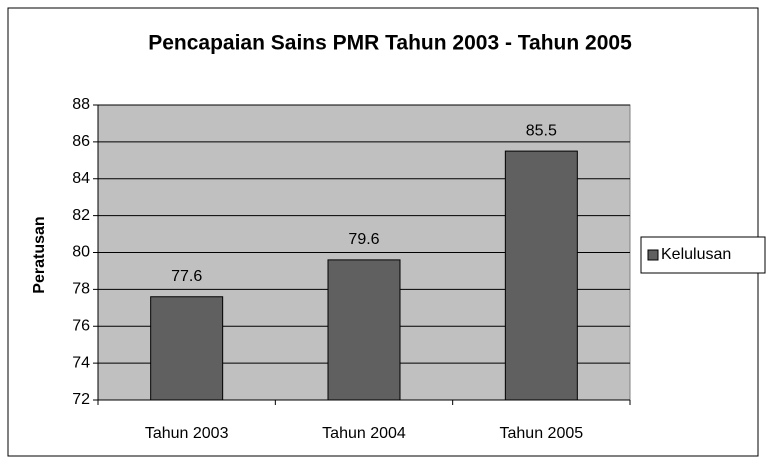  What do you see at coordinates (81, 178) in the screenshot?
I see `y-tick-label: 84` at bounding box center [81, 178].